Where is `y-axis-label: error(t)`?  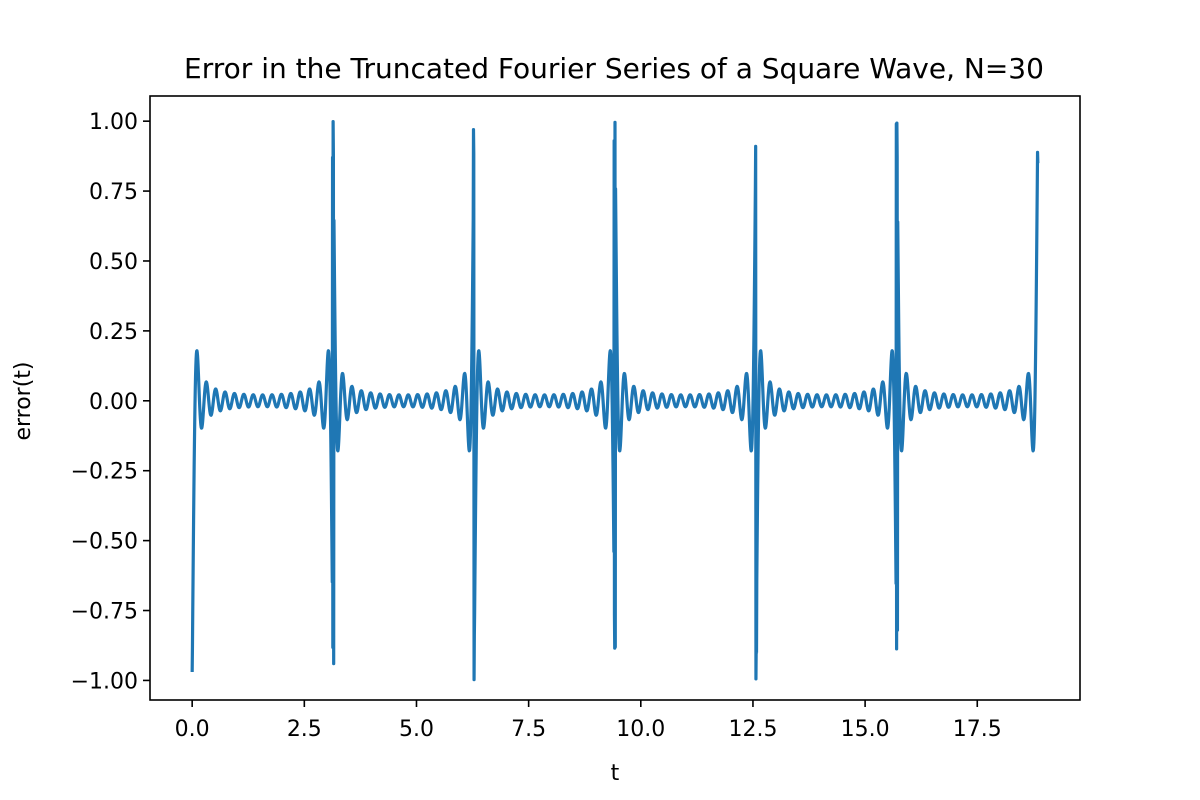 y-axis-label: error(t) is located at coordinates (23, 400).